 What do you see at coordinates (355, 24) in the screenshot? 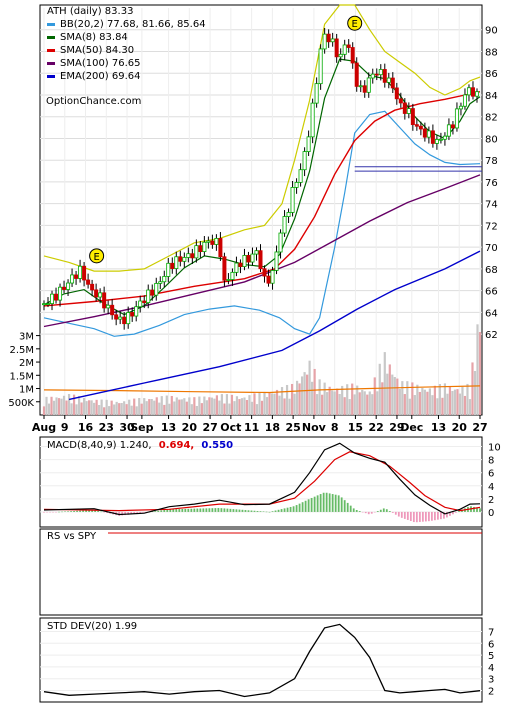
I see `earnings-marker-label: E` at bounding box center [355, 24].